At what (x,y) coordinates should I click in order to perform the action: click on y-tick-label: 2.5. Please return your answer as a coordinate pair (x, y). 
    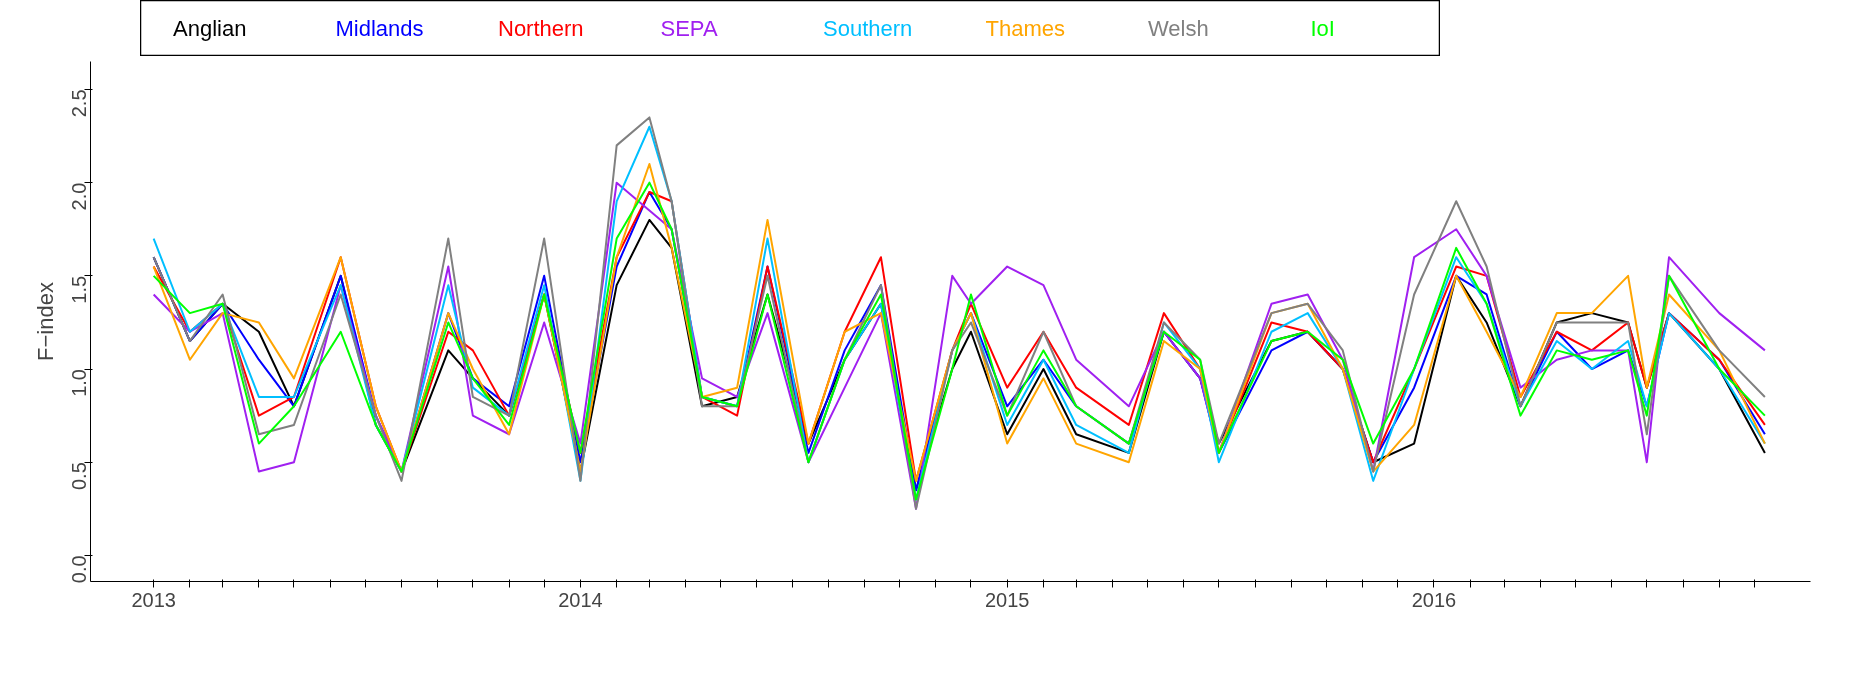
    Looking at the image, I should click on (79, 103).